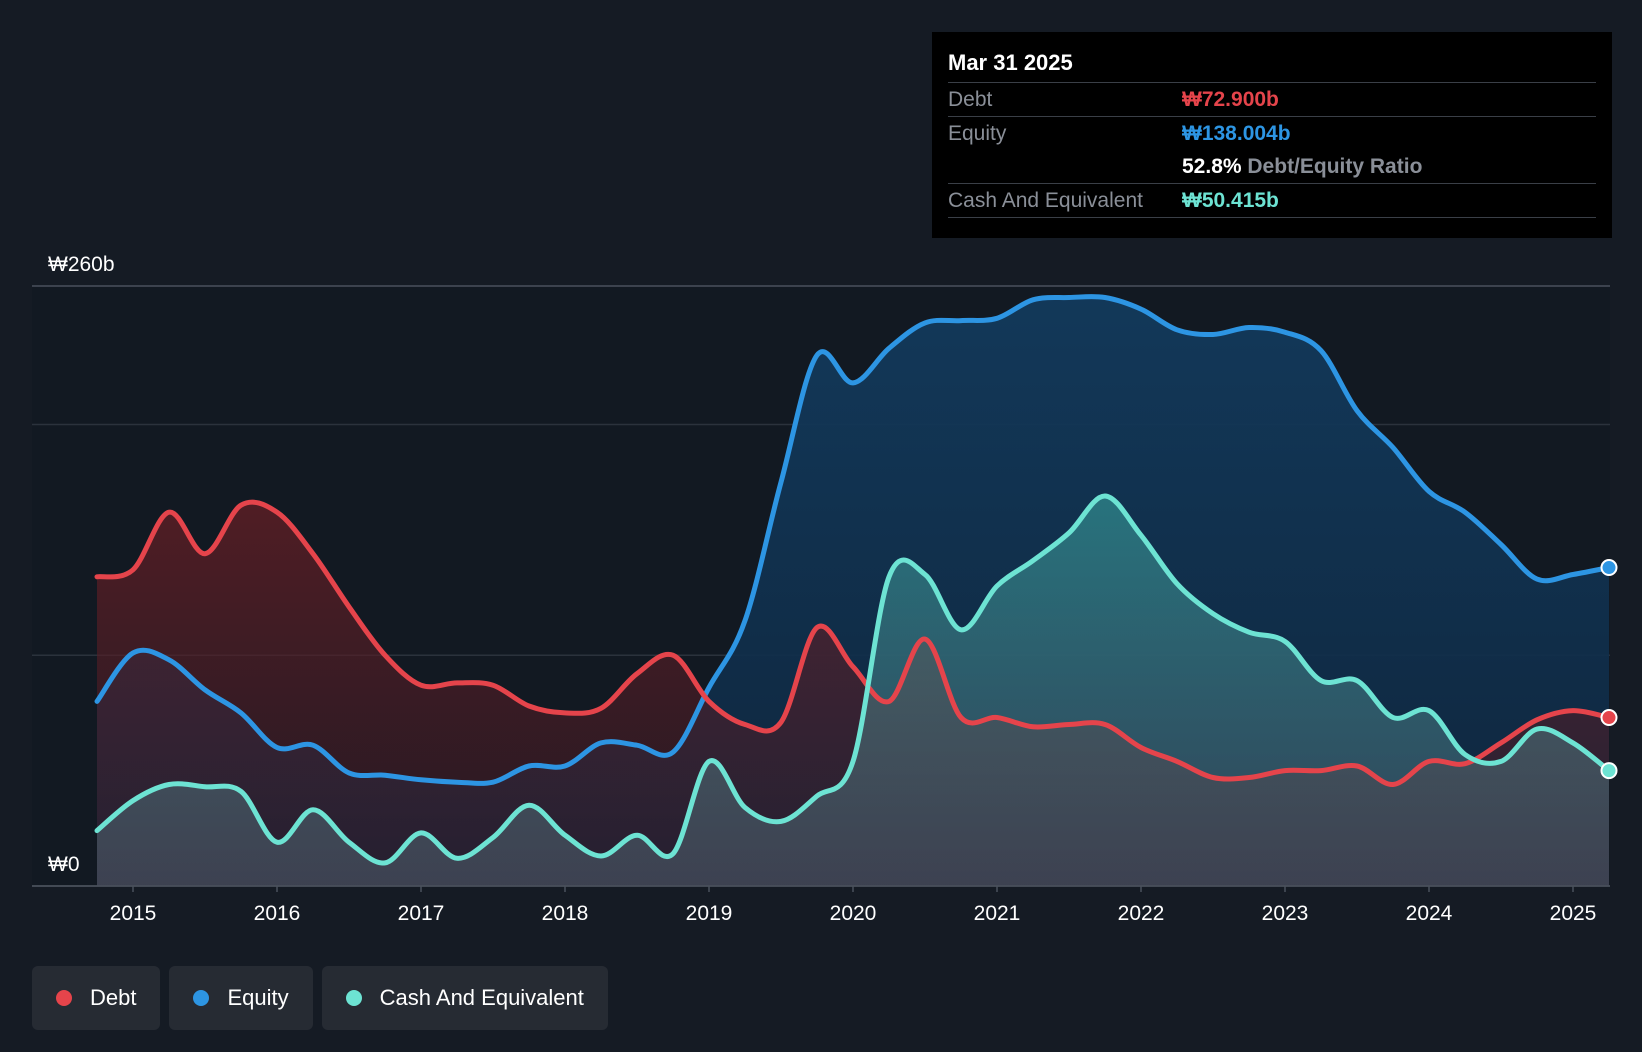  What do you see at coordinates (133, 913) in the screenshot?
I see `x-tick-label: 2015` at bounding box center [133, 913].